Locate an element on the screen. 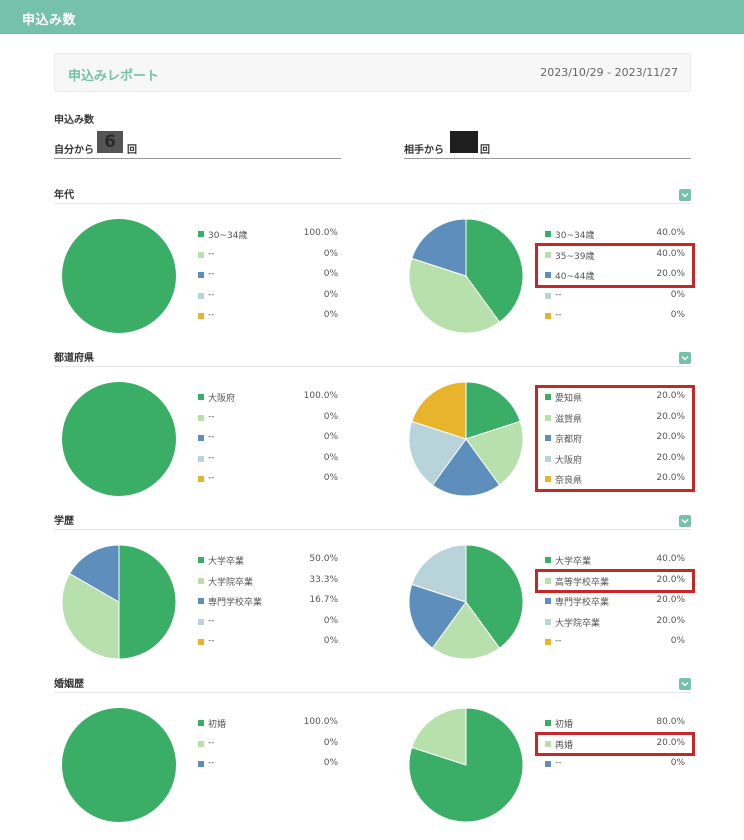 The height and width of the screenshot is (840, 744). legend-value: 16.7% is located at coordinates (323, 600).